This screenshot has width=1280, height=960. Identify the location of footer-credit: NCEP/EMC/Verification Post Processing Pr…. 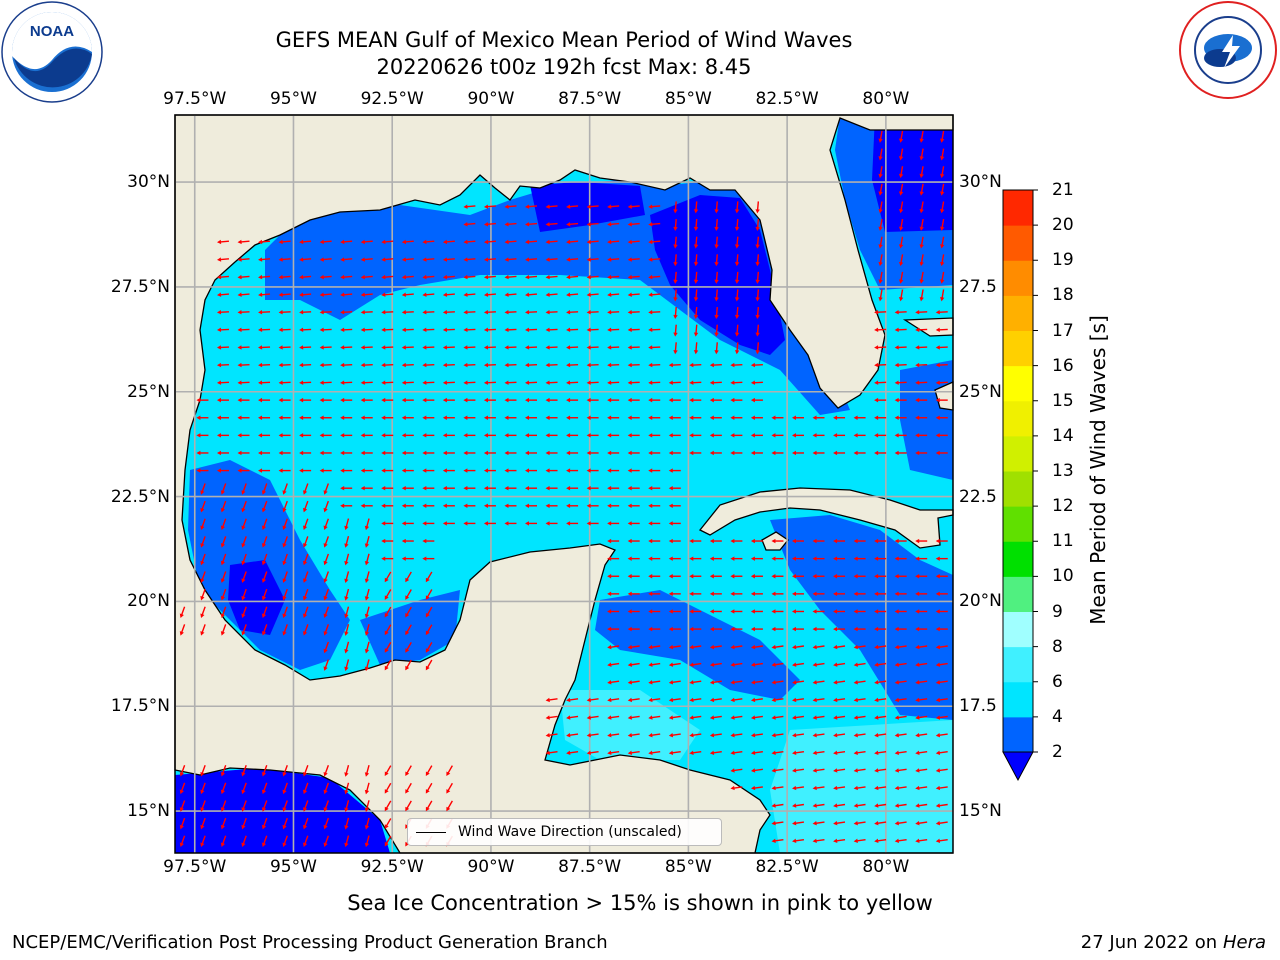
(310, 942).